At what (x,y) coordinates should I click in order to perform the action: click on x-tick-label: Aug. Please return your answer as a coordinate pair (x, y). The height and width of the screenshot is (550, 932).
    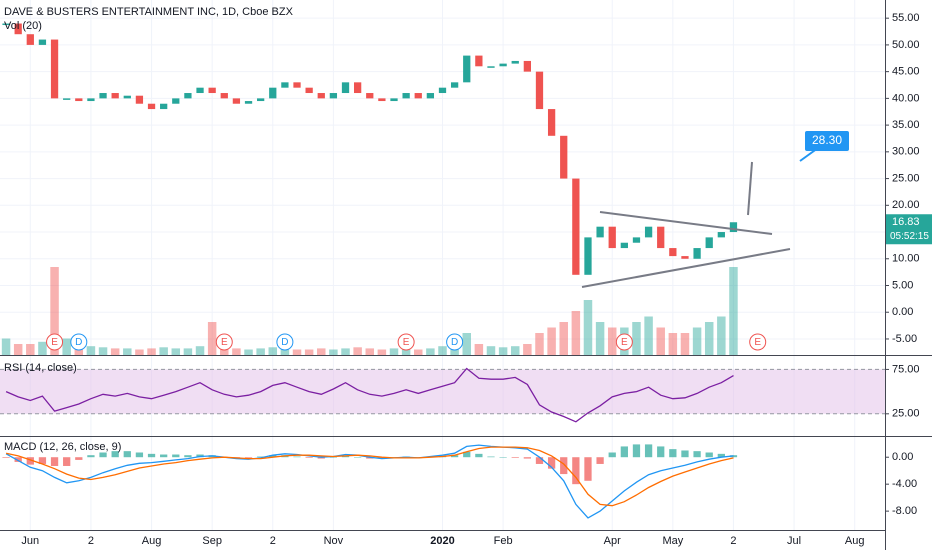
    Looking at the image, I should click on (152, 541).